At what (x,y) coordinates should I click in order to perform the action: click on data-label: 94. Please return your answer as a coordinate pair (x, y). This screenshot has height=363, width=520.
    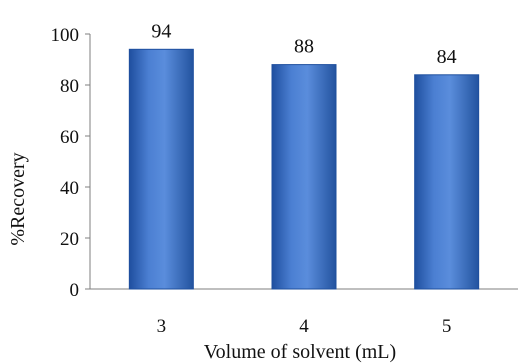
    Looking at the image, I should click on (161, 31).